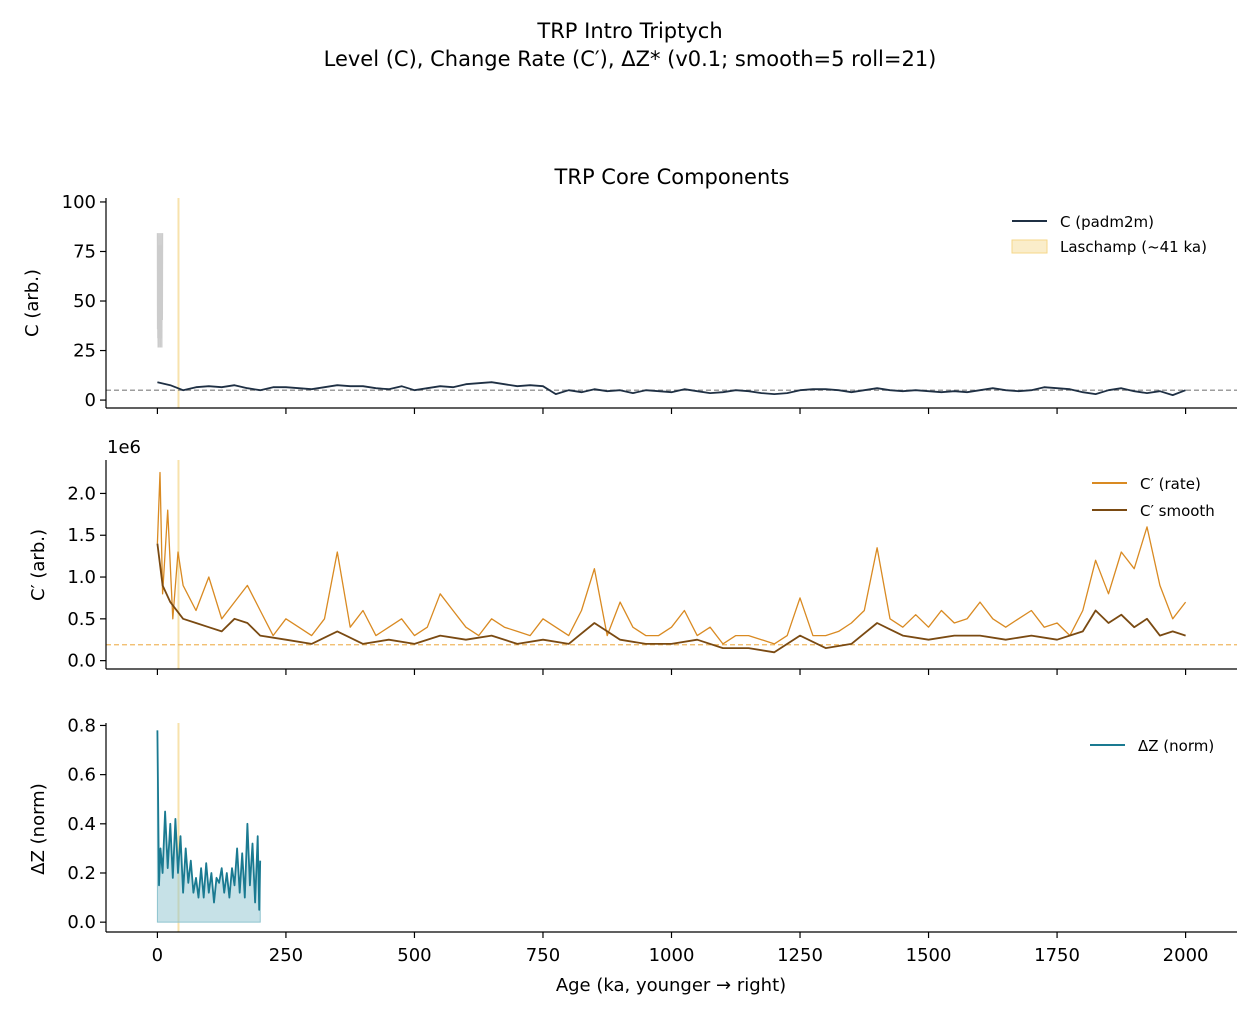  I want to click on x-tick-label: 1500, so click(929, 955).